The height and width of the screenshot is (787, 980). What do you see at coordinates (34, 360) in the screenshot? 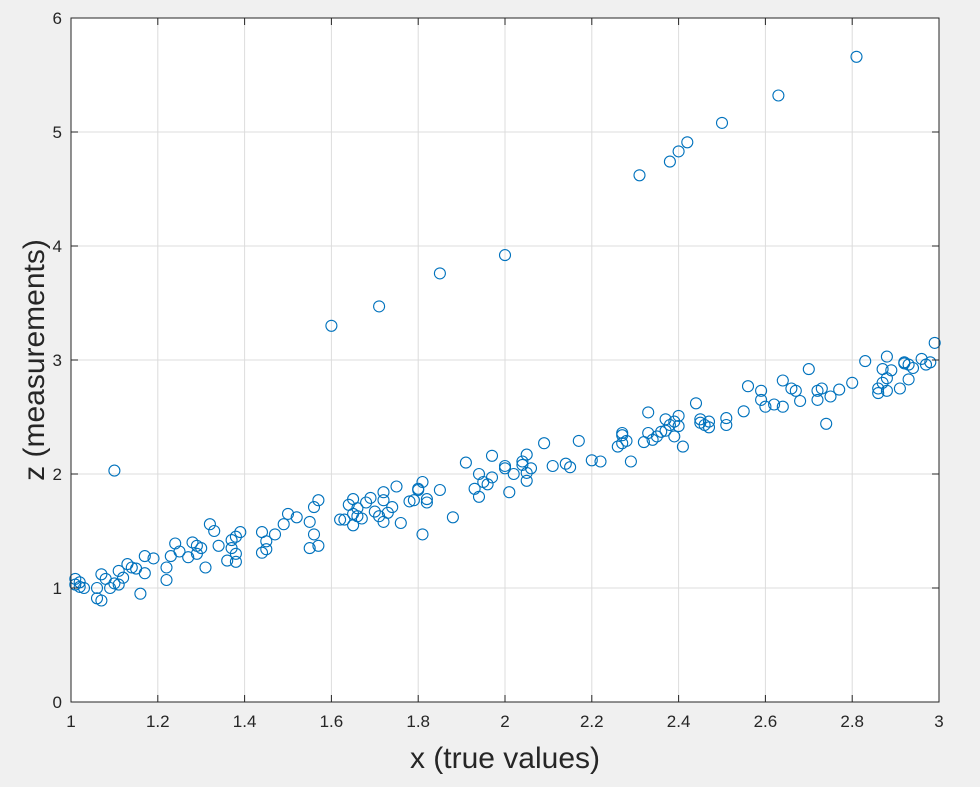
I see `y-axis-label: z (measurements)` at bounding box center [34, 360].